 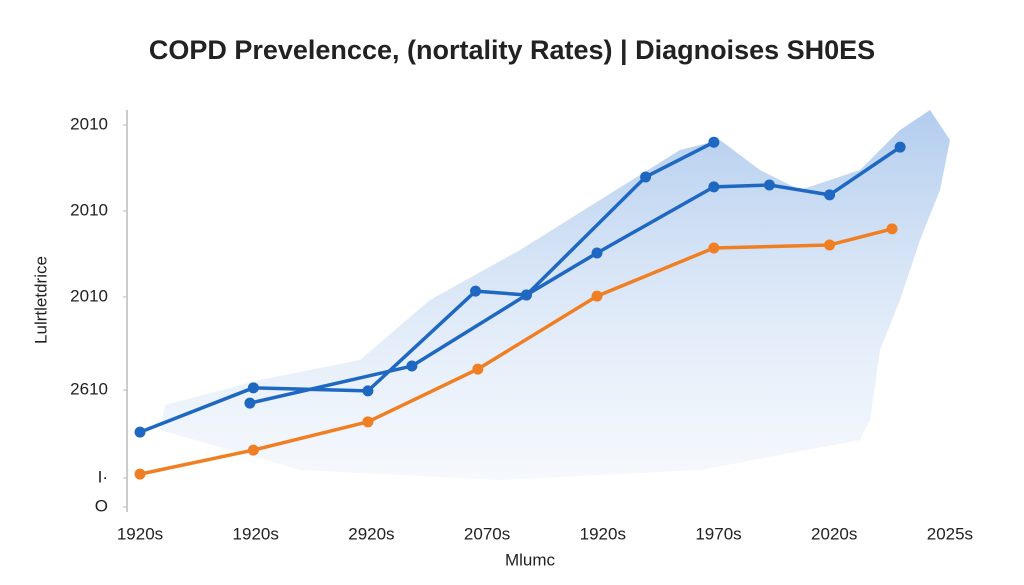 What do you see at coordinates (89, 389) in the screenshot?
I see `y-tick-label: 2610` at bounding box center [89, 389].